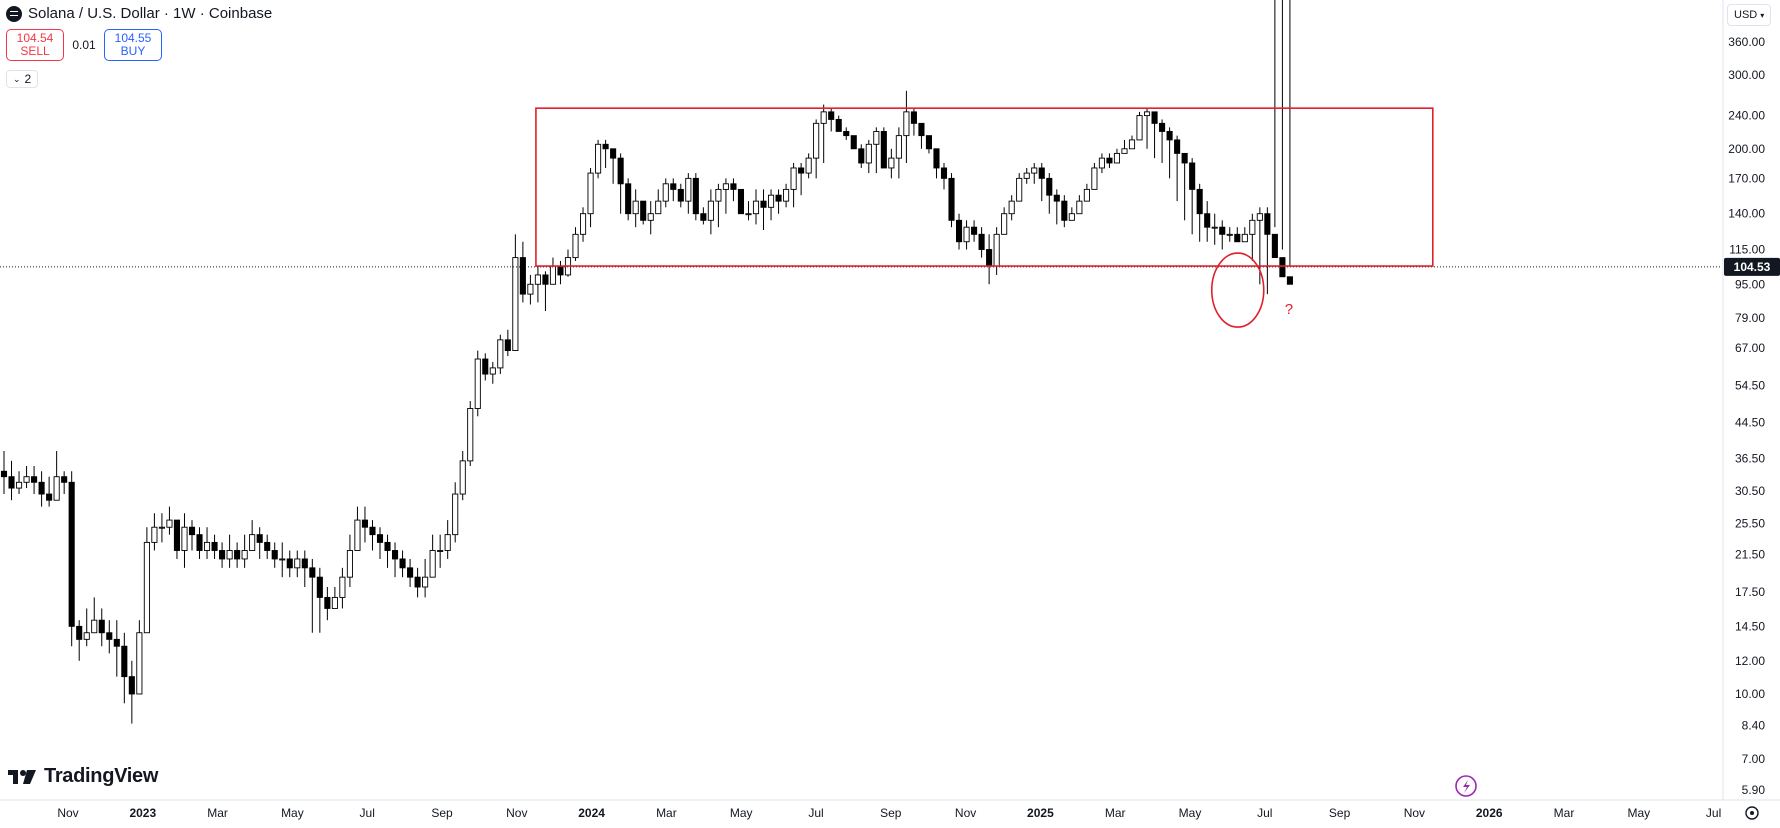 The image size is (1780, 828). What do you see at coordinates (1289, 309) in the screenshot?
I see `question-mark-annotation: ?` at bounding box center [1289, 309].